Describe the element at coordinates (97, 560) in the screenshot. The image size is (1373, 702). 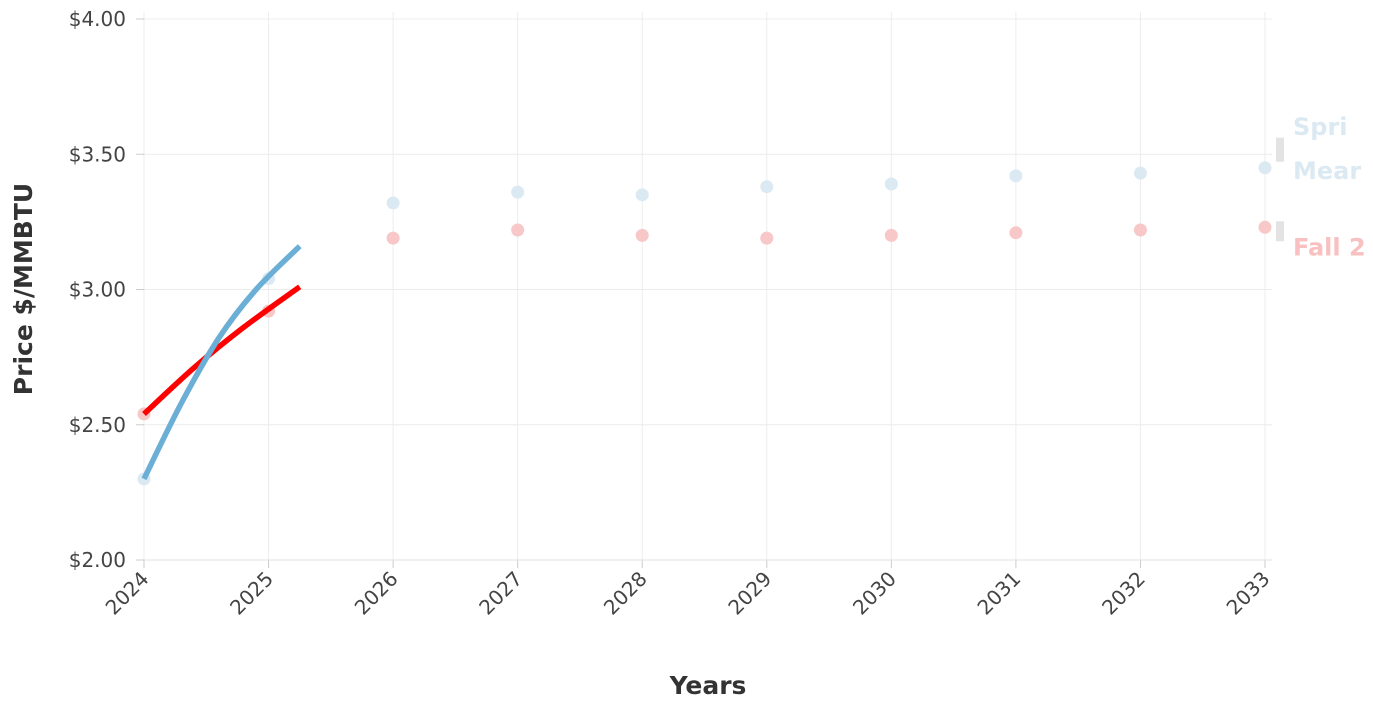
I see `y-tick-label: $2.00` at that location.